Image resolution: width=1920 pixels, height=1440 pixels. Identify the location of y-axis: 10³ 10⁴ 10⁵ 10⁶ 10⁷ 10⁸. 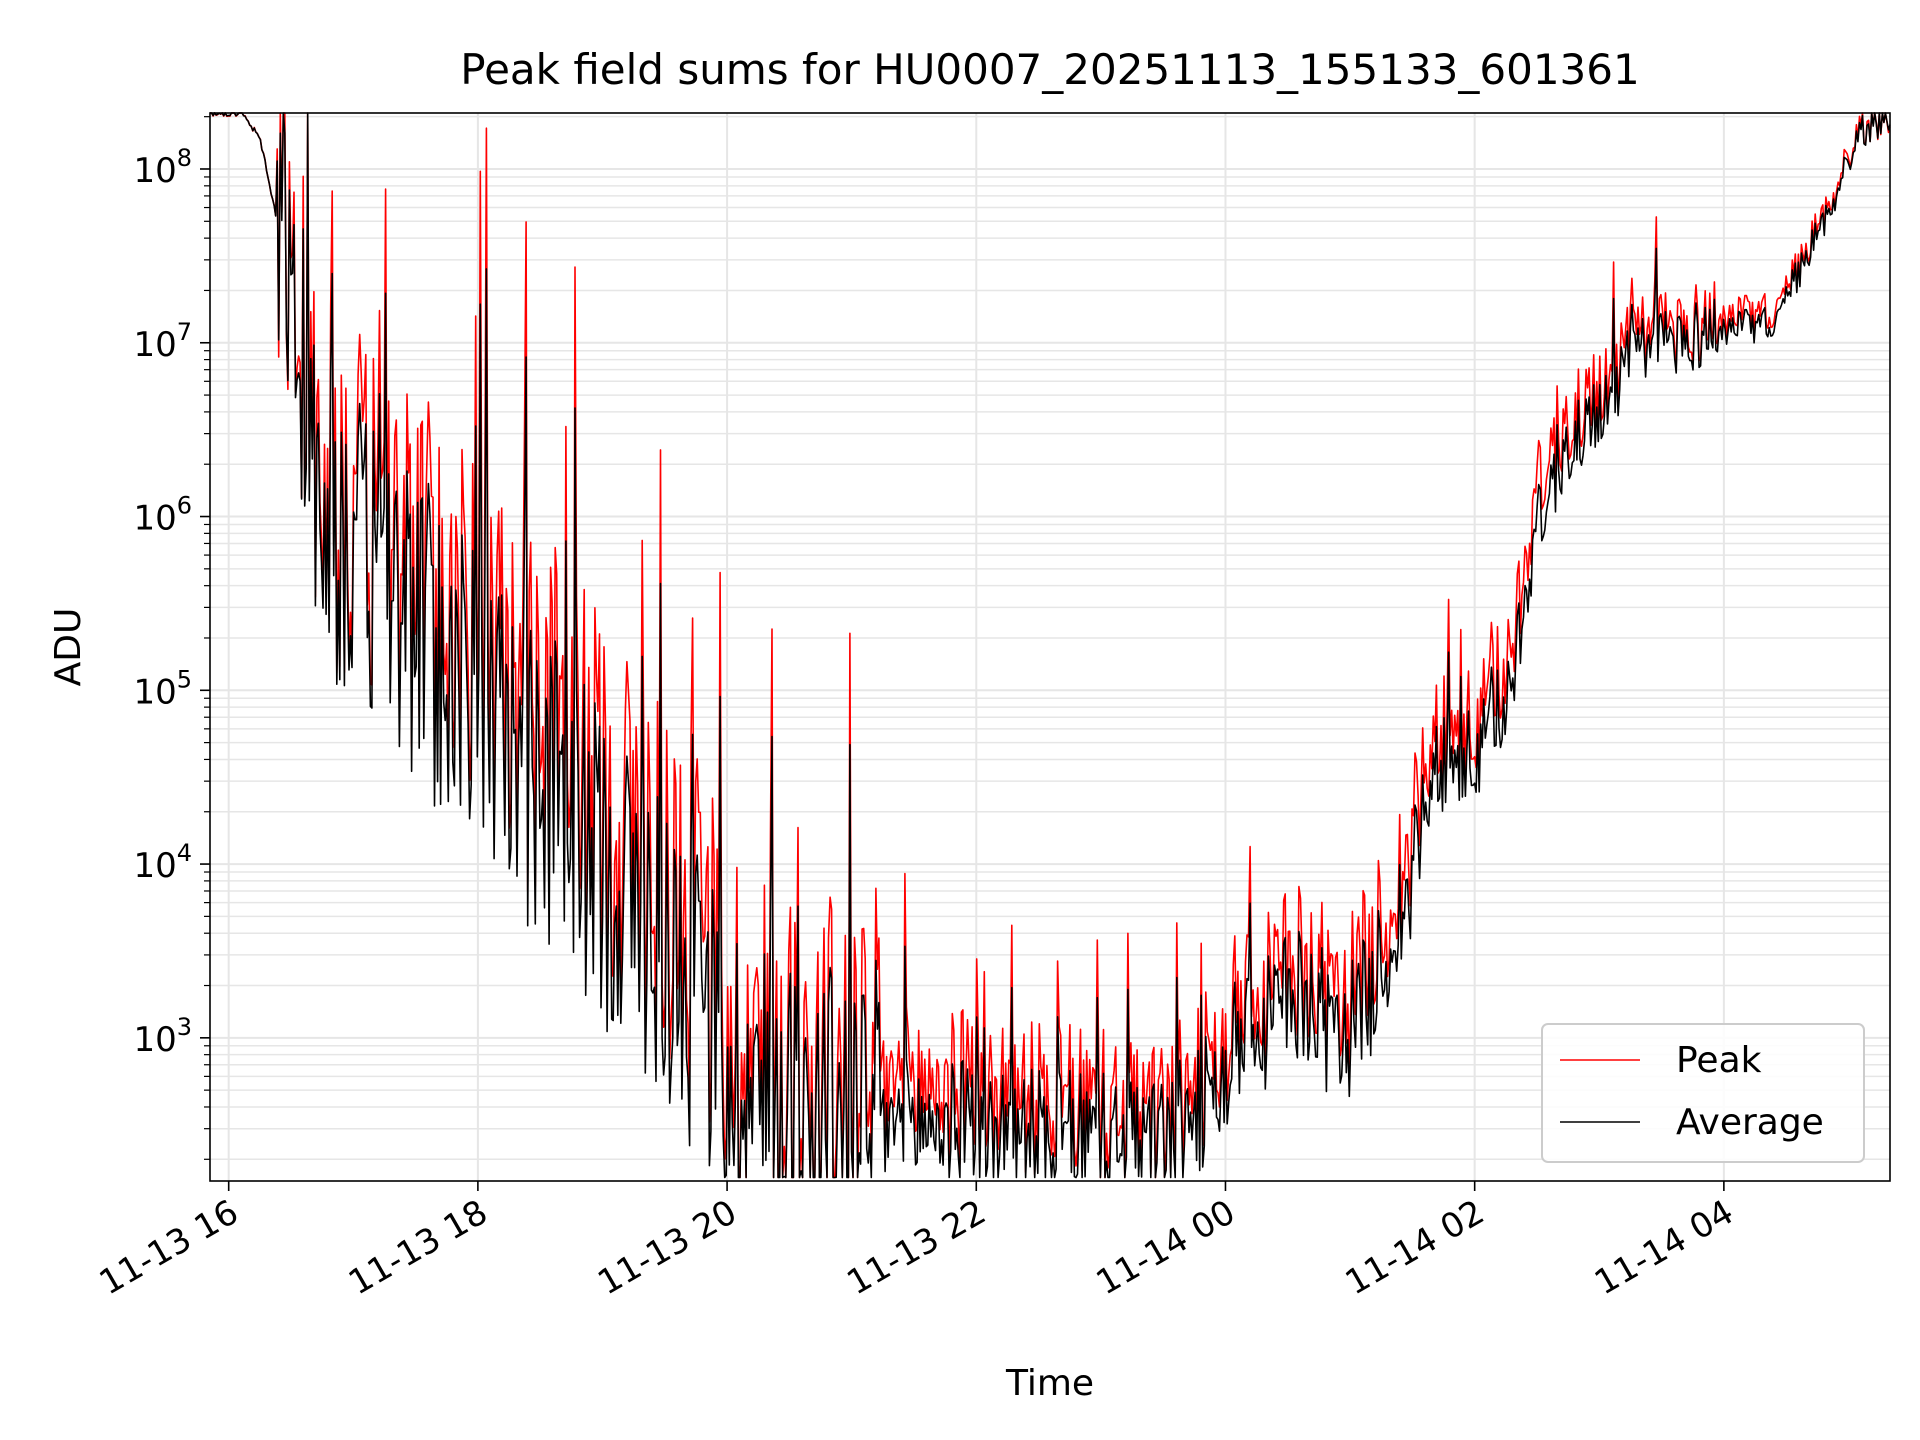
(171, 638).